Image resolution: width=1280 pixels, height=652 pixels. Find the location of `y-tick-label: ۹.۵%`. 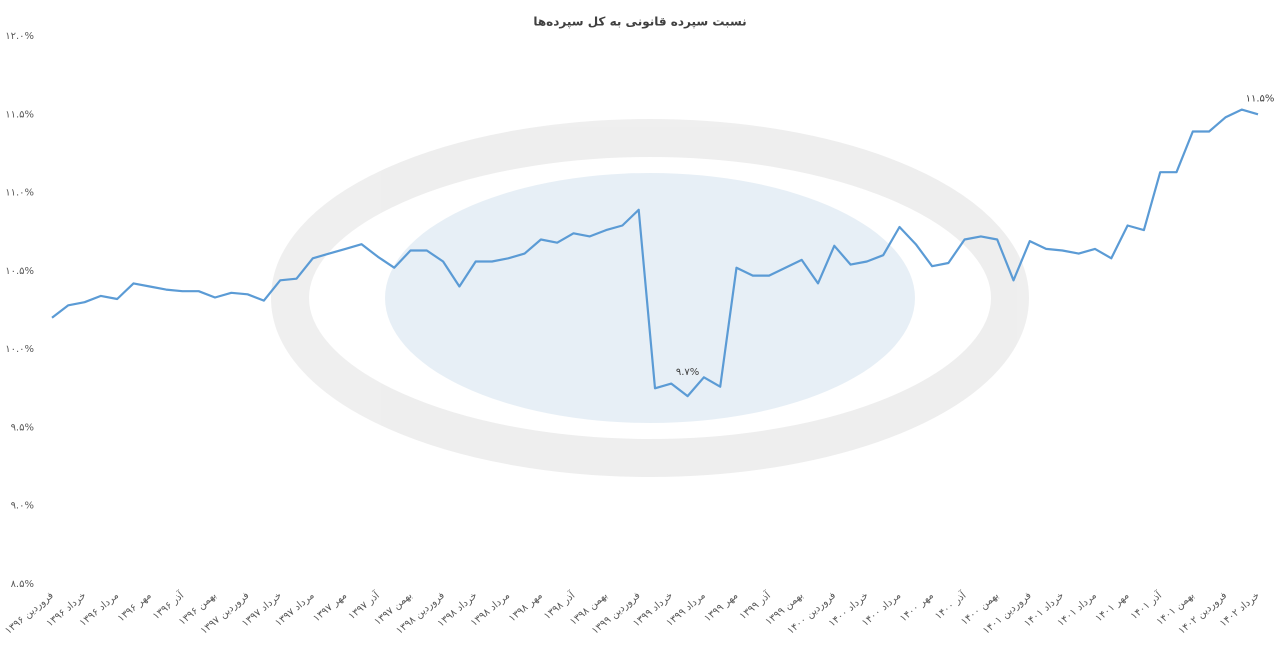

y-tick-label: ۹.۵% is located at coordinates (22, 427).